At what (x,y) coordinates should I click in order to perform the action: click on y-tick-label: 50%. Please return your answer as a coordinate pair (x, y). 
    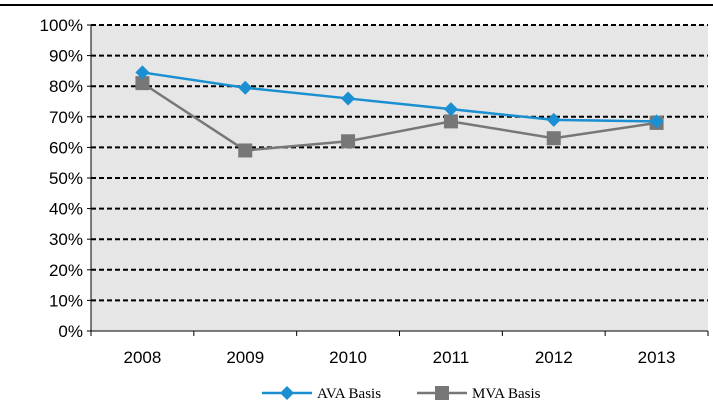
    Looking at the image, I should click on (66, 178).